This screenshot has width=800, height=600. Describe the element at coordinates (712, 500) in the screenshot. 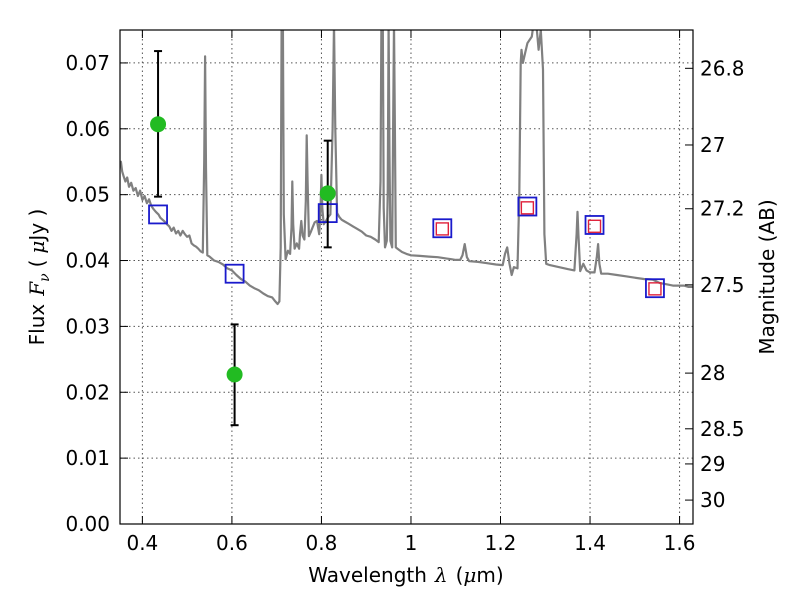

I see `mag-tick-label: 30` at that location.